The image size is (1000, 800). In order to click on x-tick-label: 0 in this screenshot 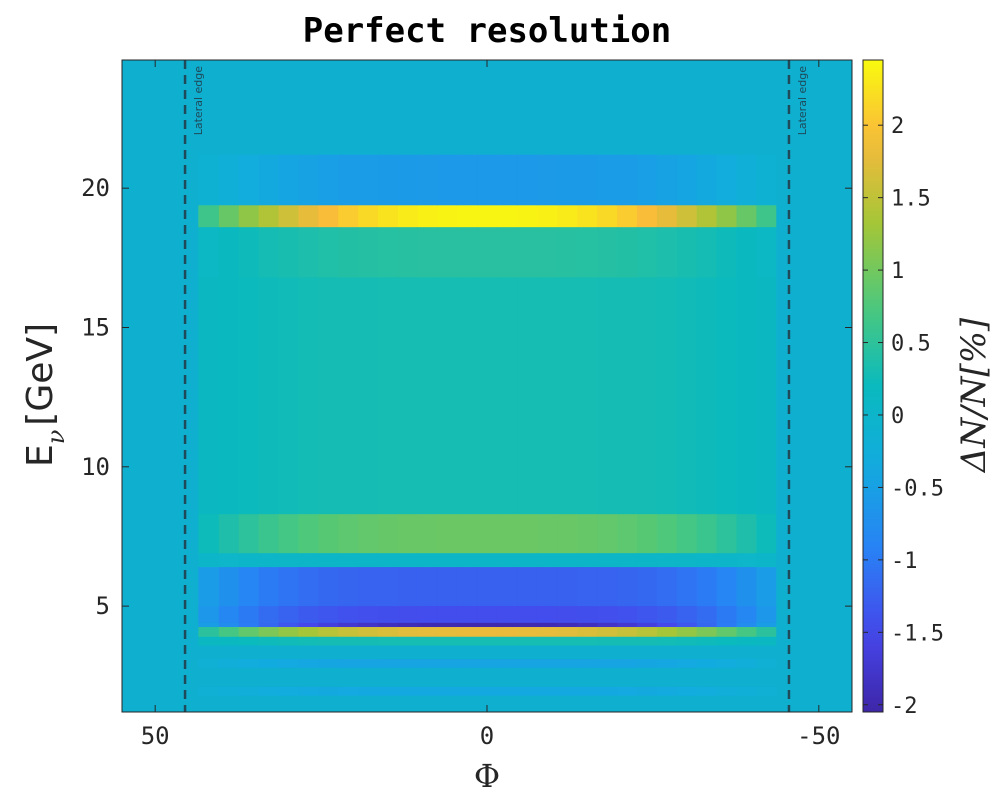, I will do `click(487, 736)`.